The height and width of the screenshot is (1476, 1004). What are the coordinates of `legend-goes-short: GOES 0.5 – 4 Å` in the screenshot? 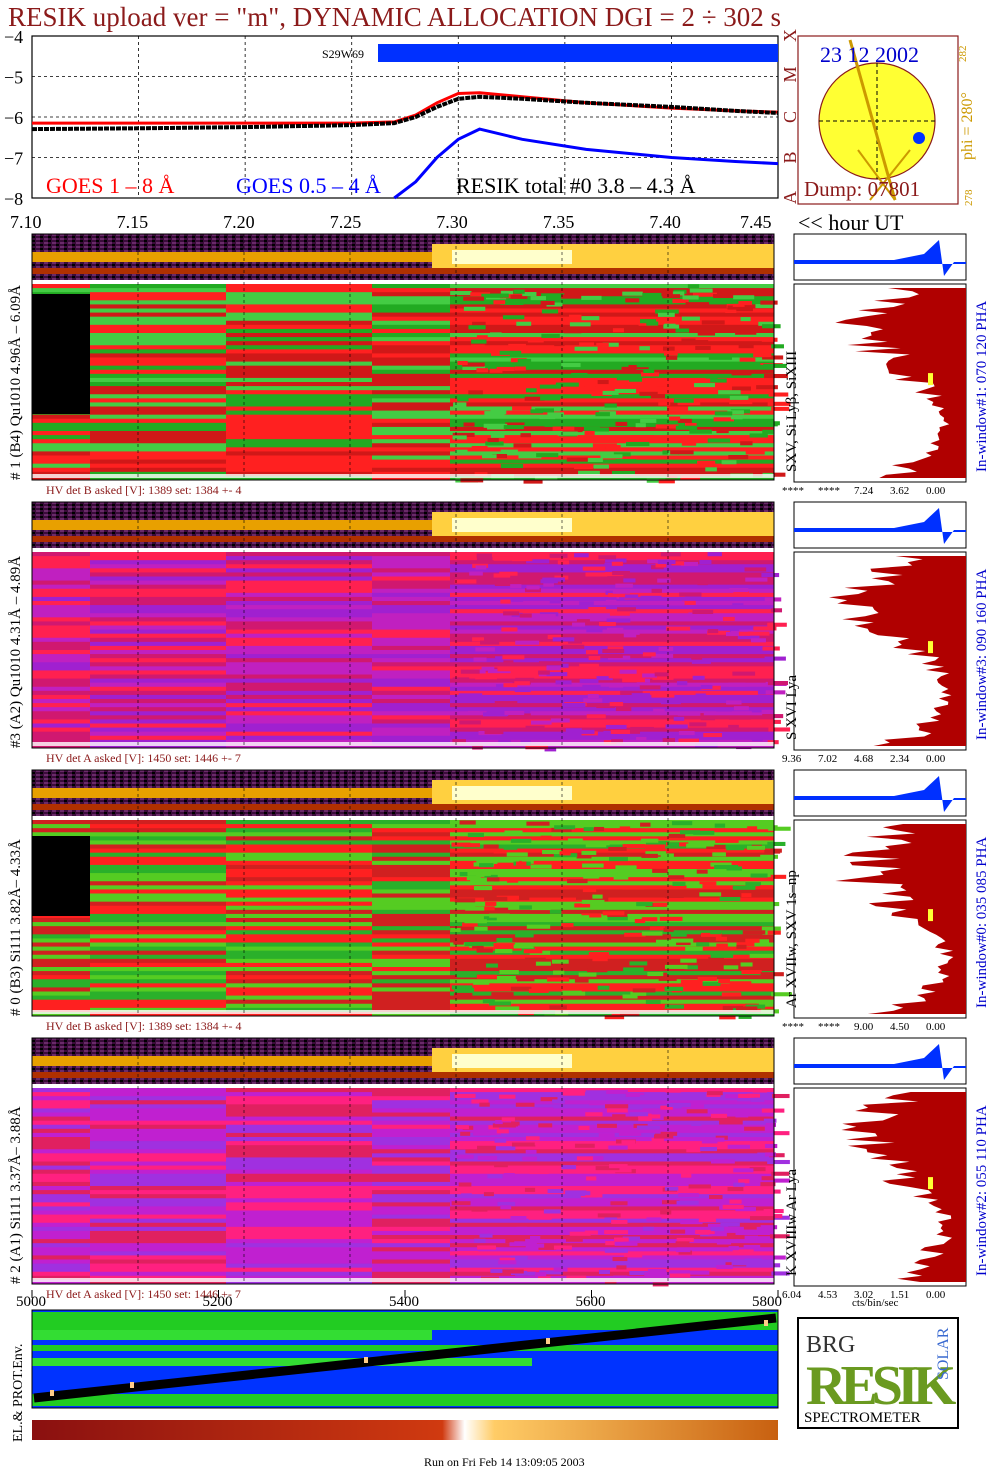 It's located at (308, 185).